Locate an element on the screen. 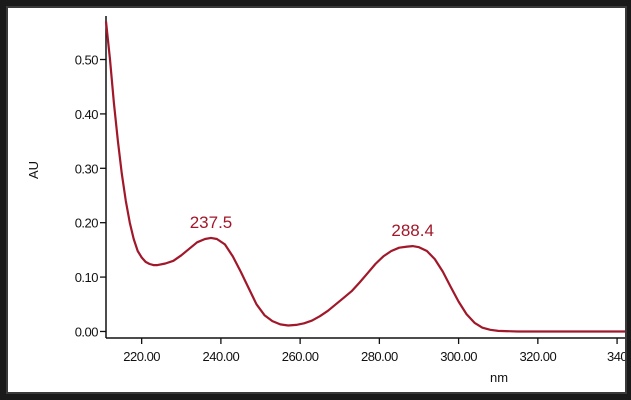 The image size is (631, 400). peak-label: 237.5 is located at coordinates (211, 222).